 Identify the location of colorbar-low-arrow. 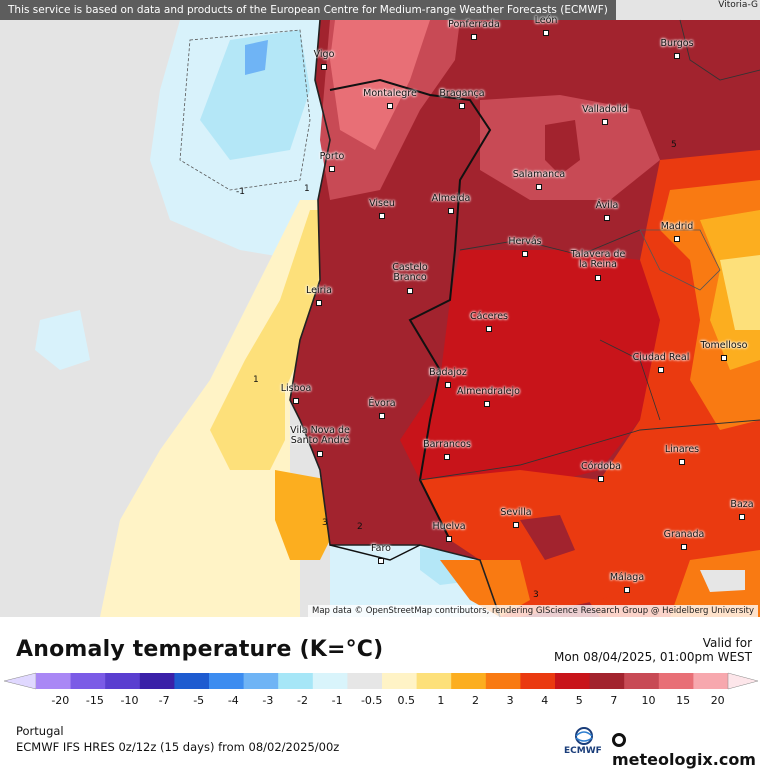
(20, 681).